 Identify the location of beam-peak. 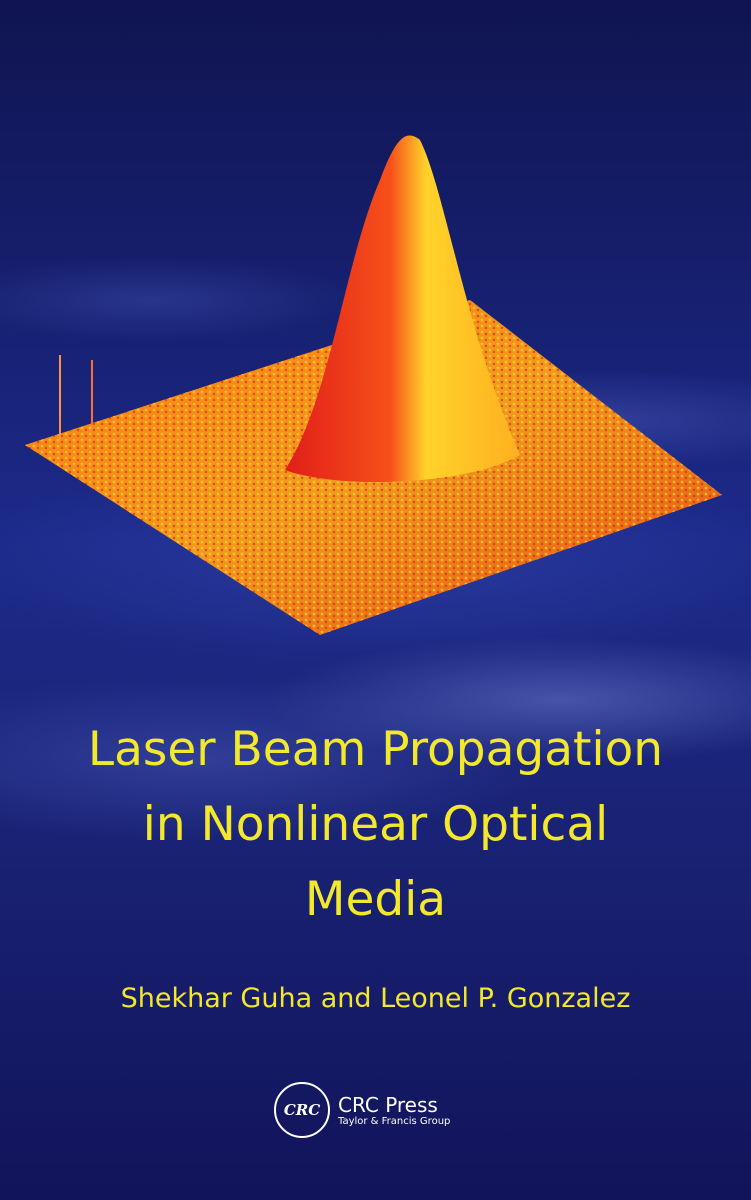
(402, 309).